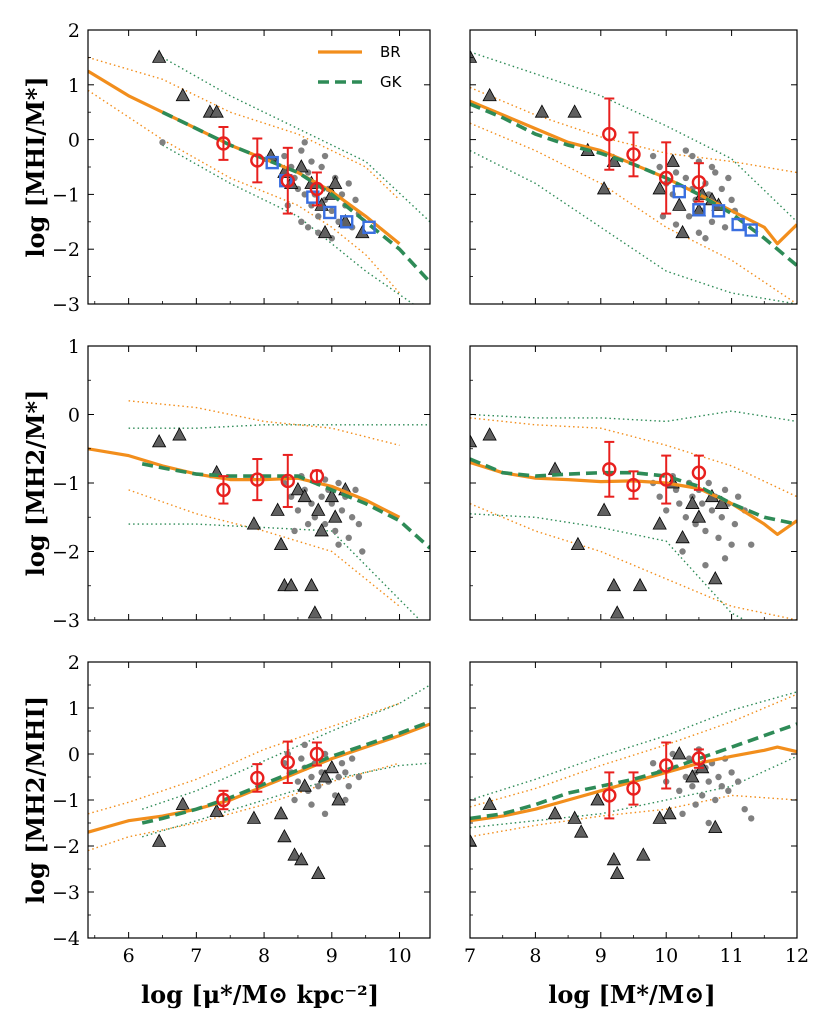  What do you see at coordinates (66, 195) in the screenshot?
I see `y-tick-label: −1` at bounding box center [66, 195].